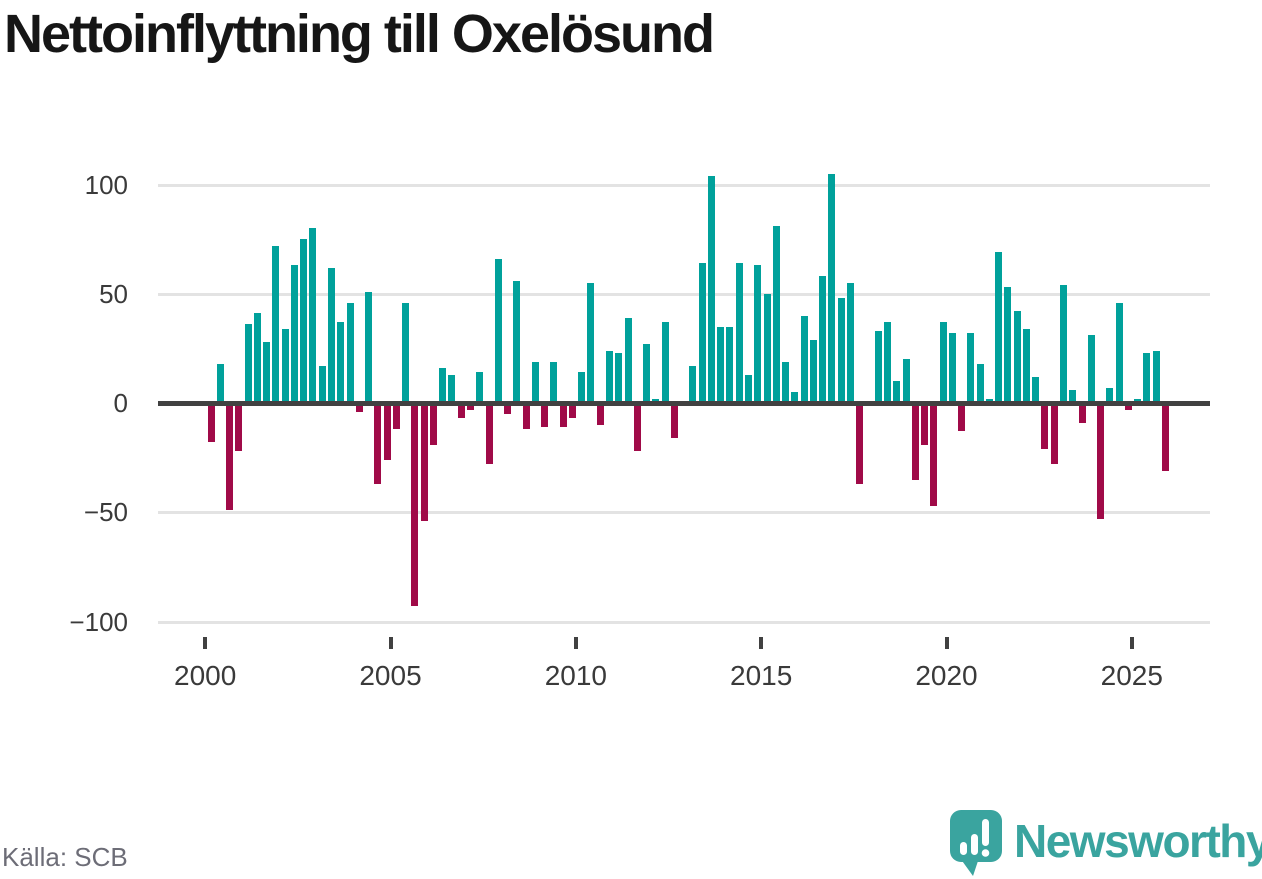 This screenshot has width=1262, height=879. I want to click on bar-2005Q1, so click(396, 416).